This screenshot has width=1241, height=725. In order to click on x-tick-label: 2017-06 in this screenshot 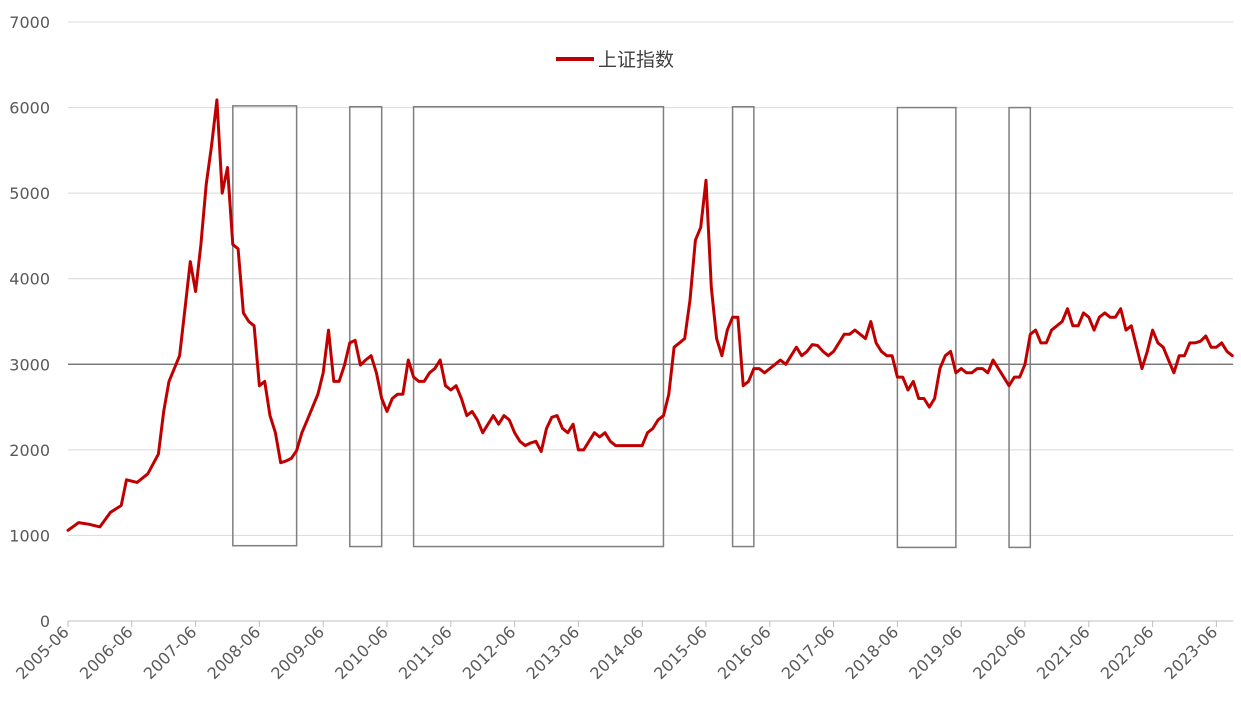, I will do `click(808, 652)`.